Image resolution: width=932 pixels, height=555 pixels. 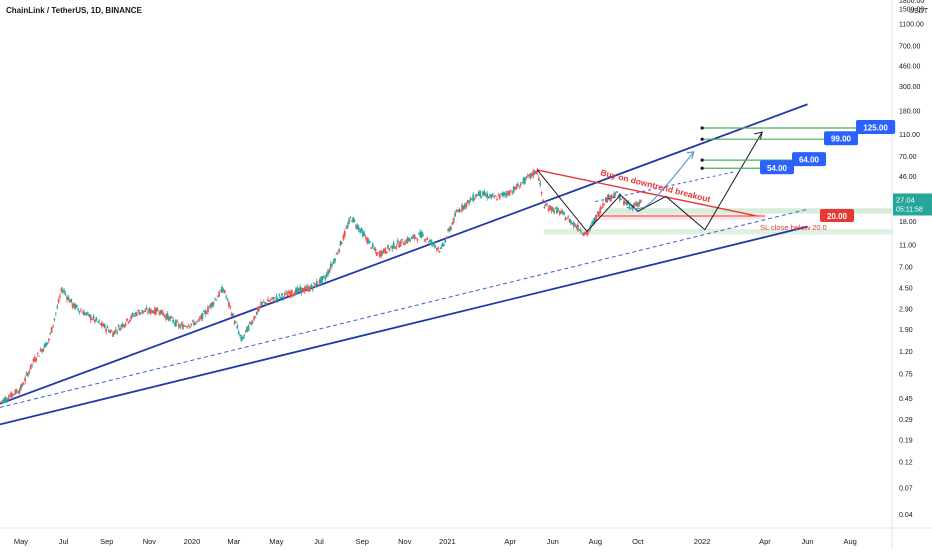 I want to click on price-axis-unit: USDT, so click(x=919, y=11).